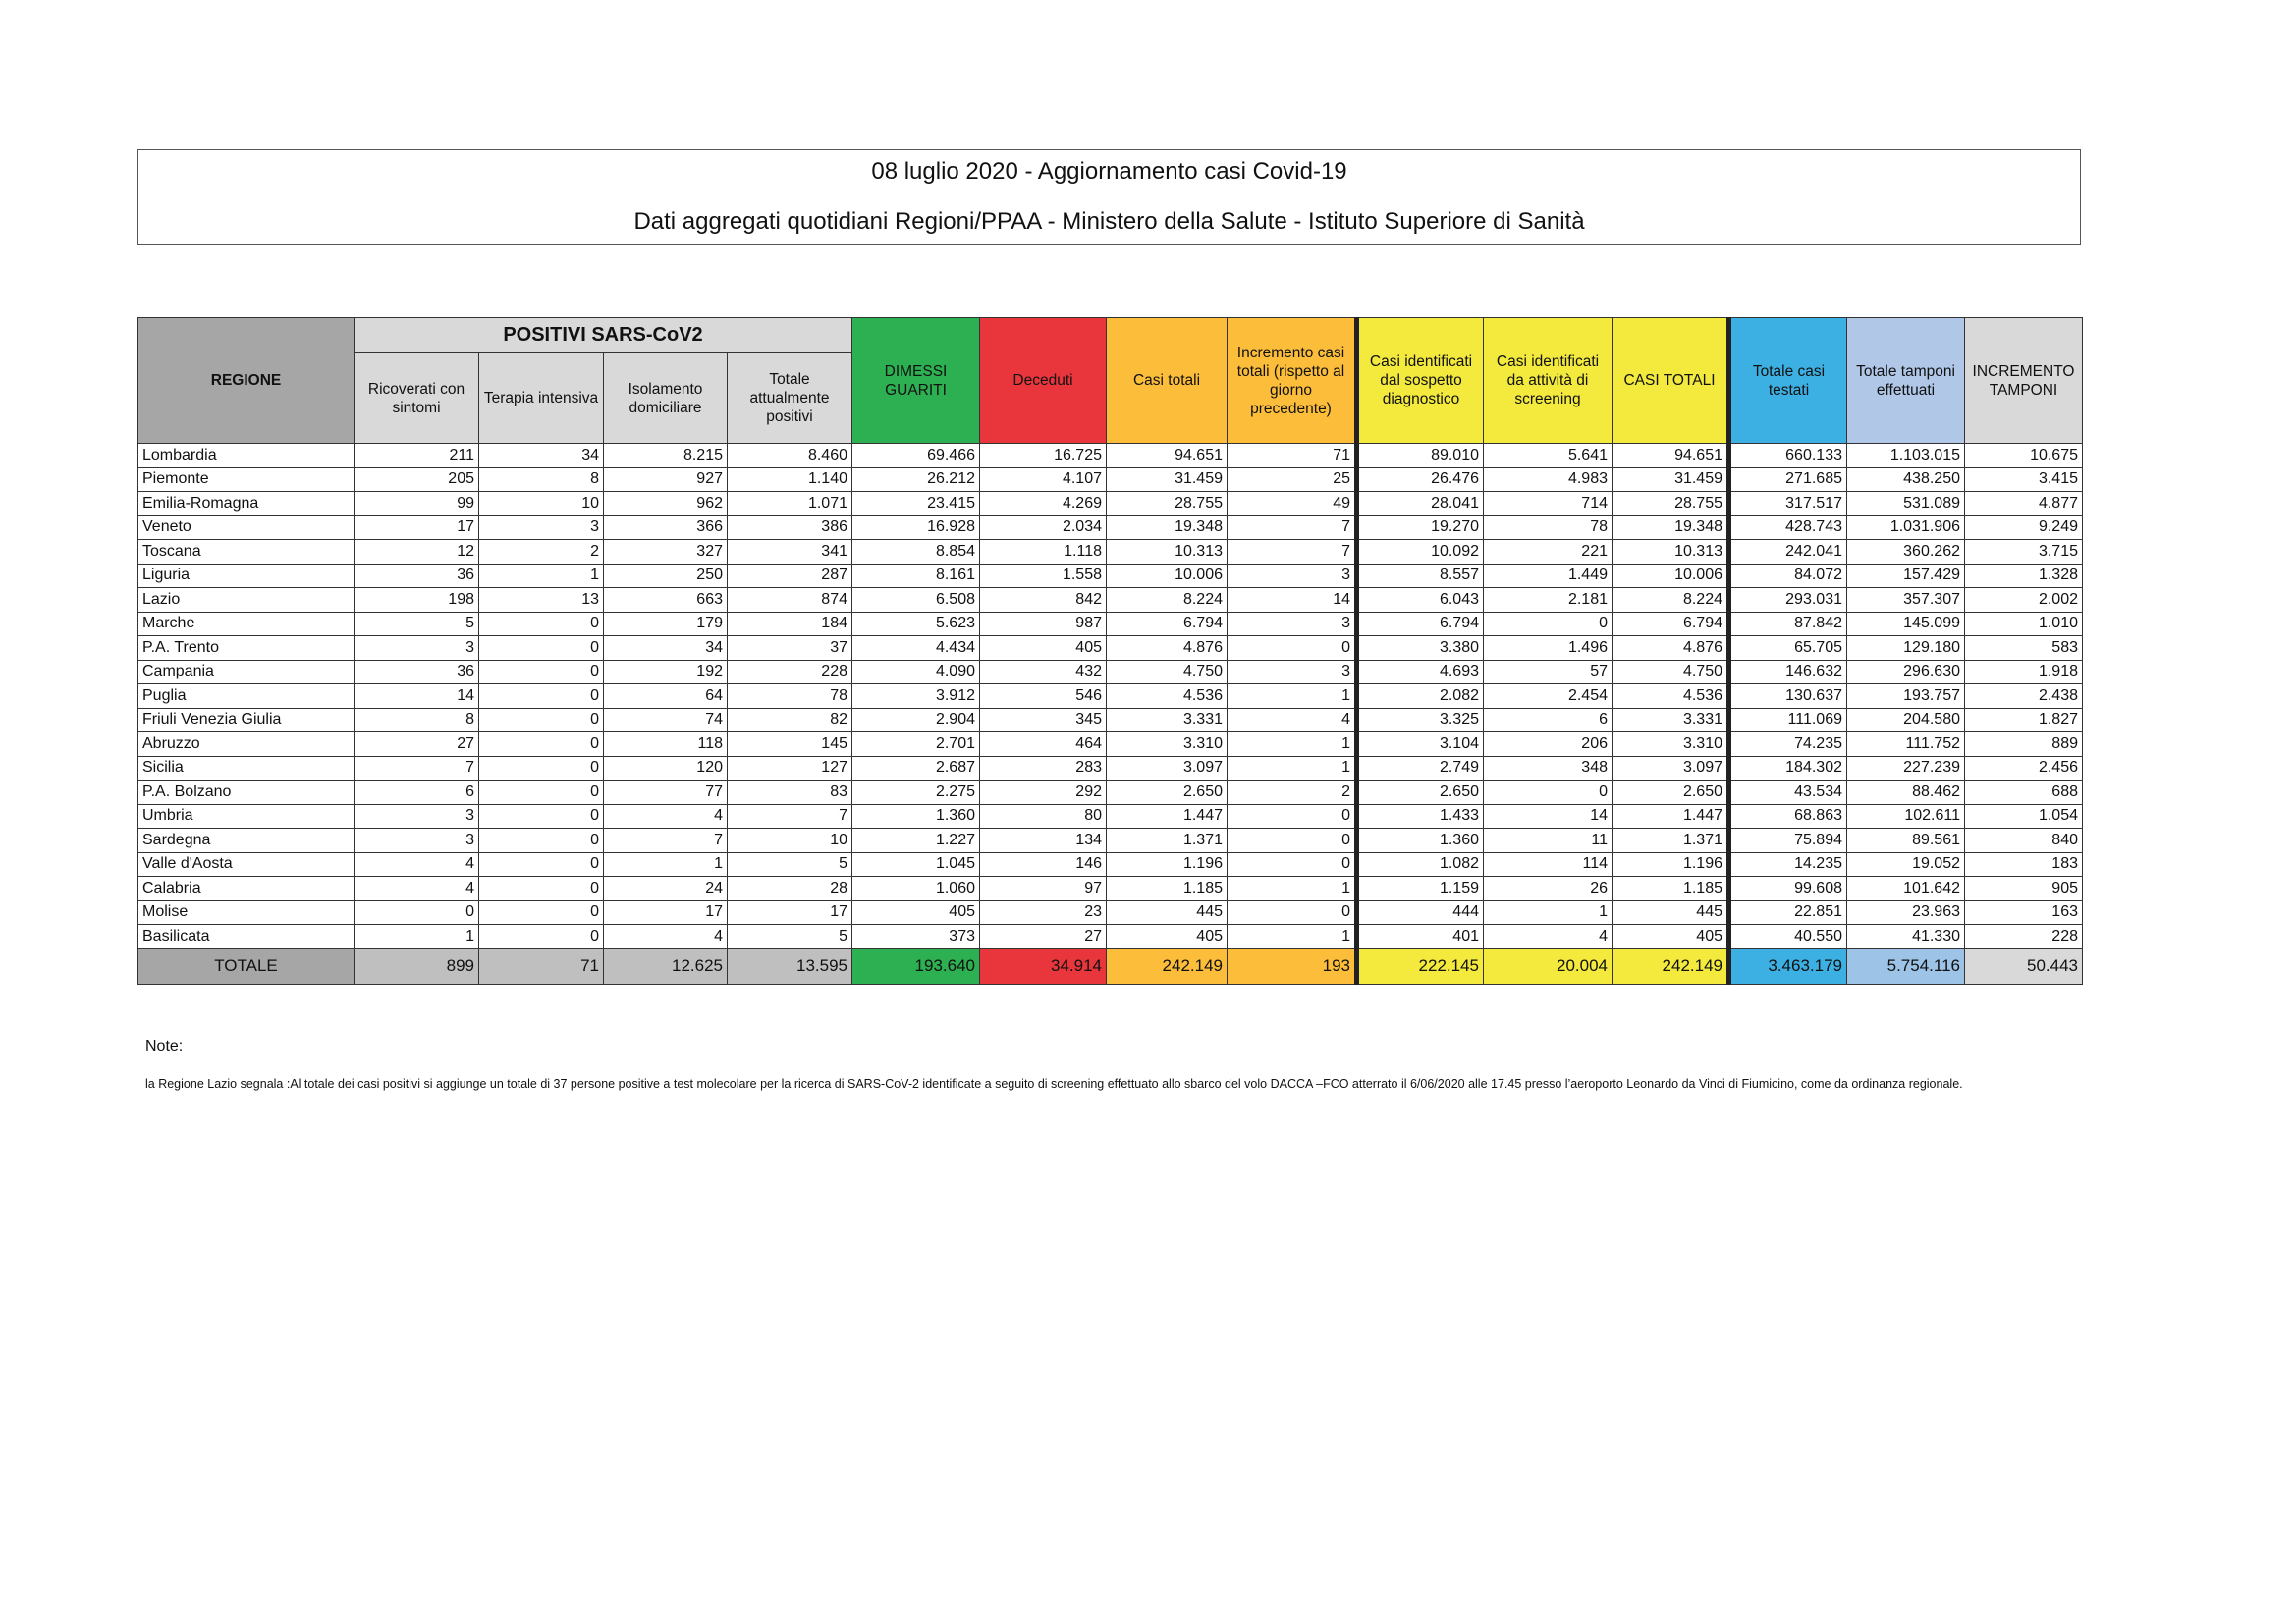 The width and height of the screenshot is (2296, 1624). What do you see at coordinates (541, 479) in the screenshot?
I see `data-cell: 8` at bounding box center [541, 479].